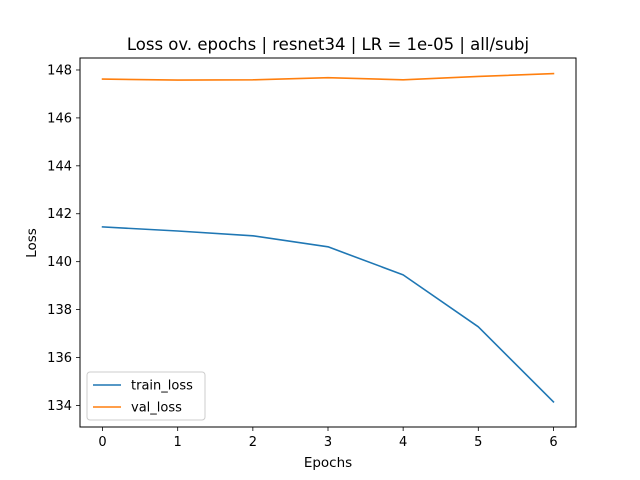 The image size is (640, 480). I want to click on y-tick-label: 148, so click(59, 70).